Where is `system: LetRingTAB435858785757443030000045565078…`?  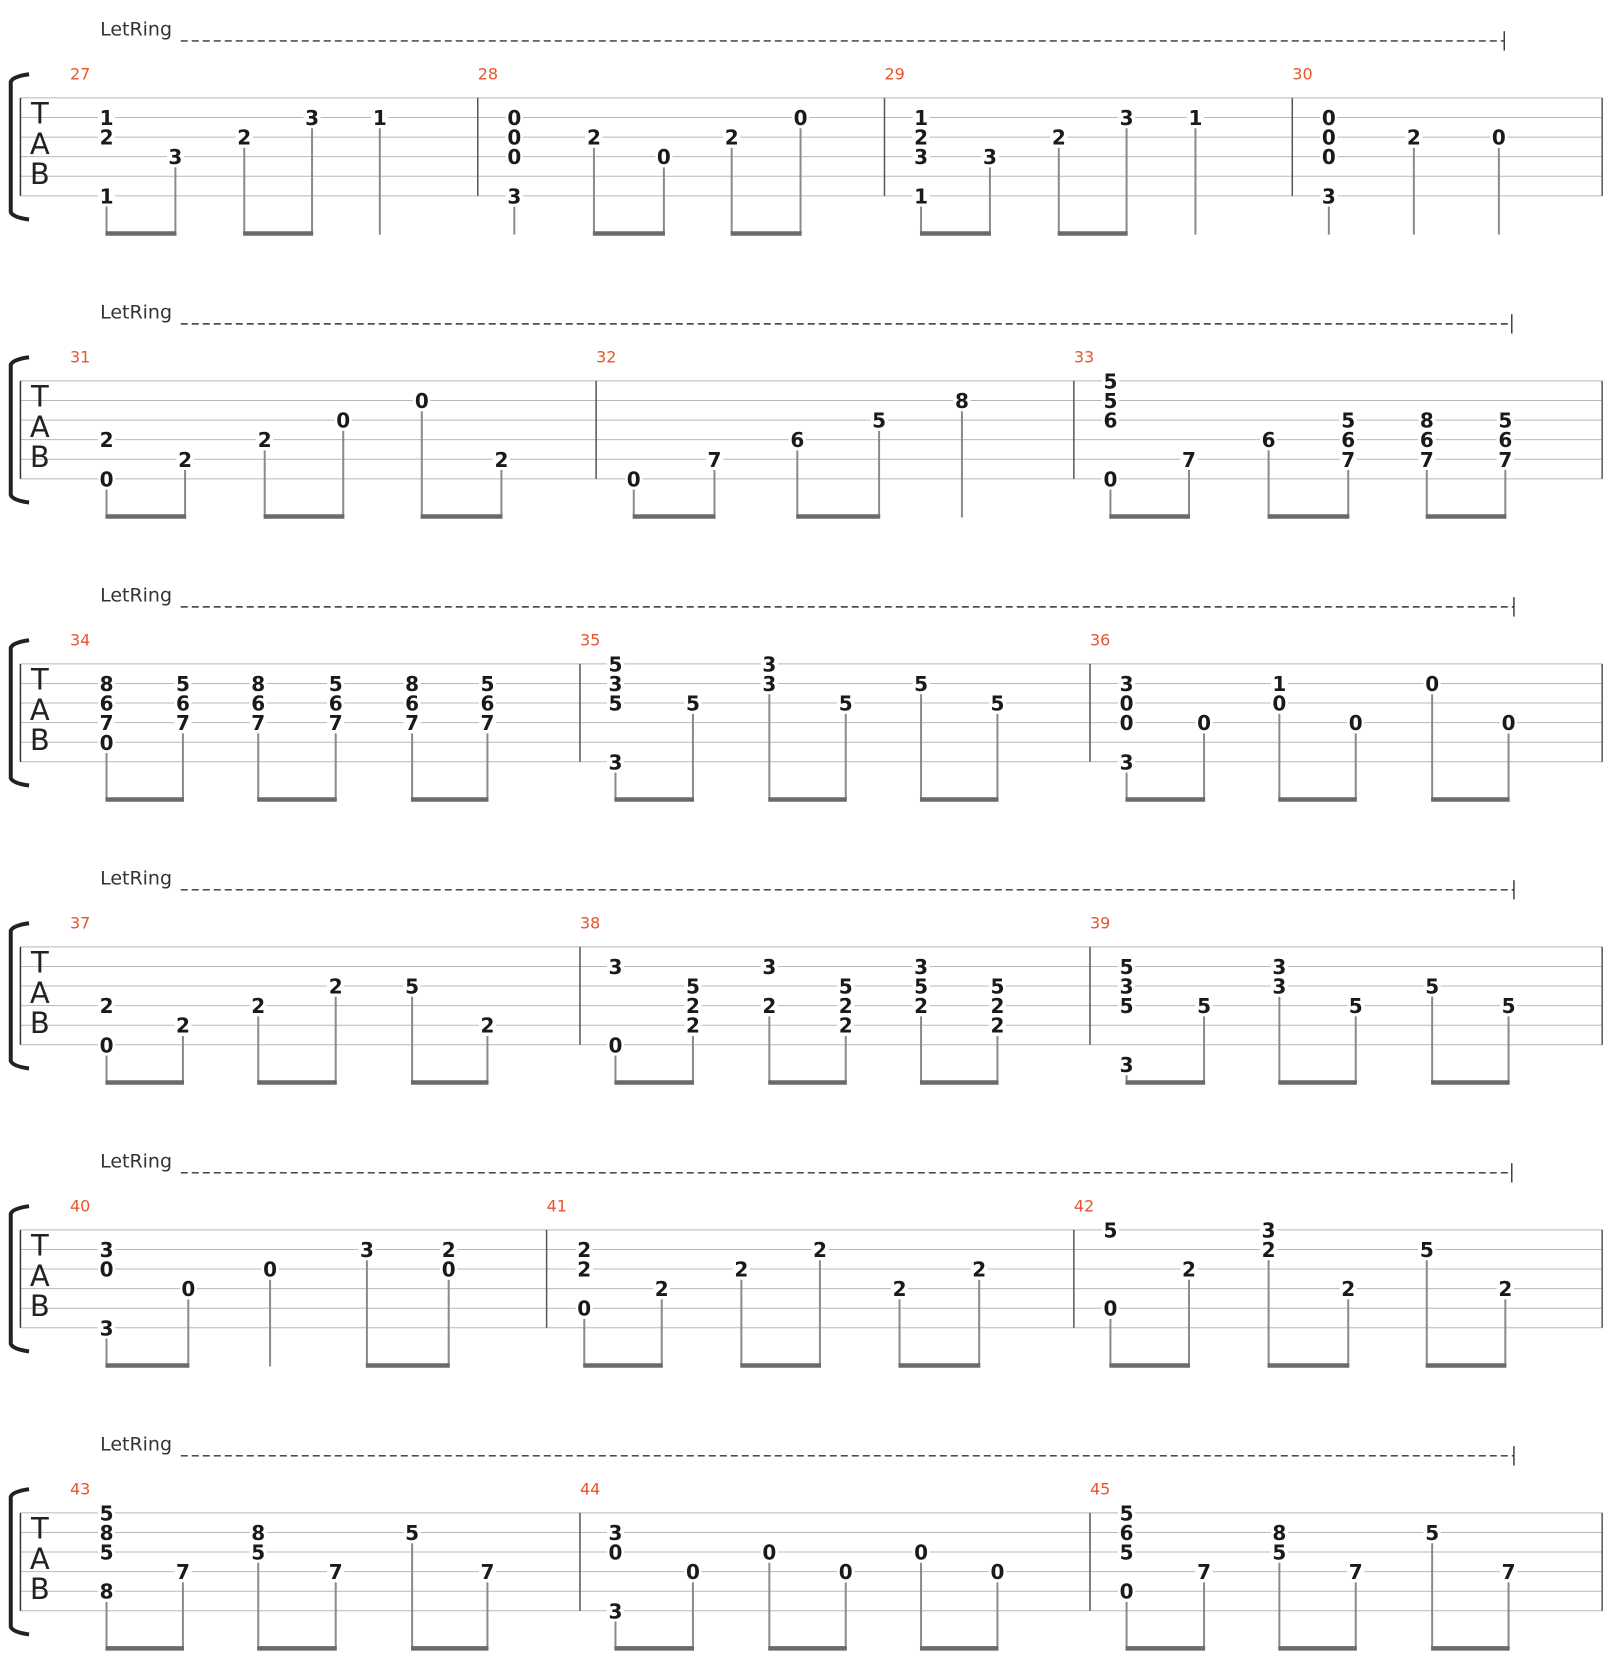 system: LetRingTAB435858785757443030000045565078… is located at coordinates (805, 1542).